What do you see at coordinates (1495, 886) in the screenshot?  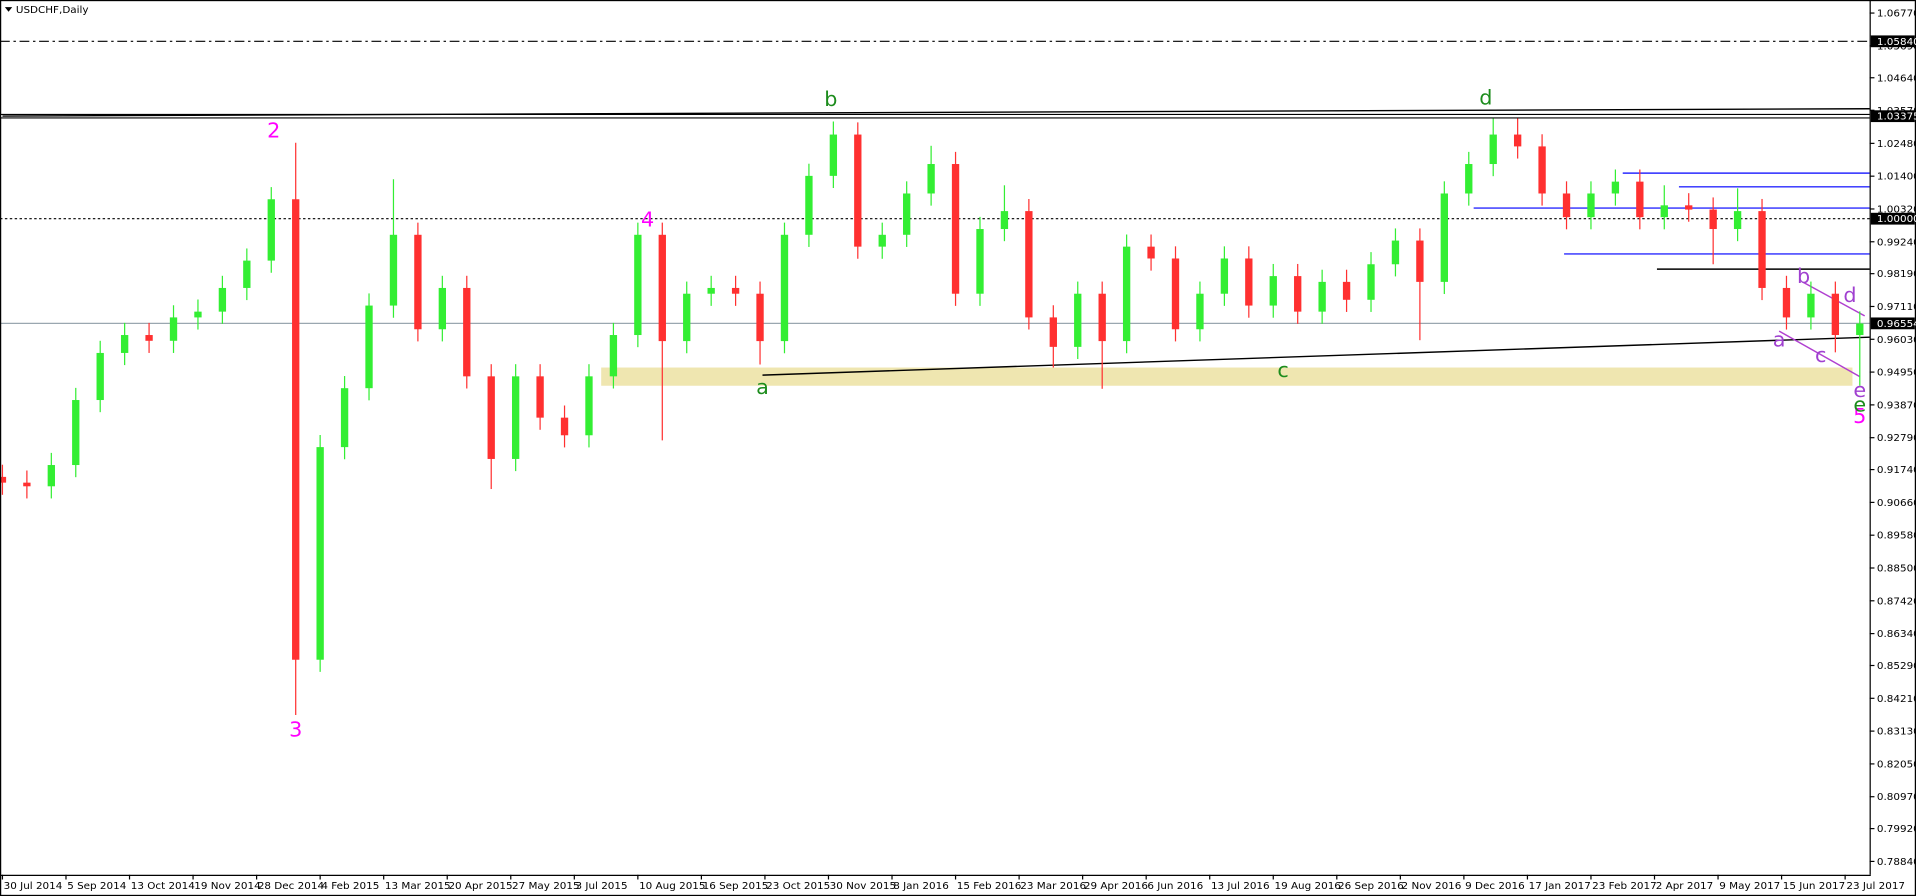 I see `x-tick-label: 9 Dec 2016` at bounding box center [1495, 886].